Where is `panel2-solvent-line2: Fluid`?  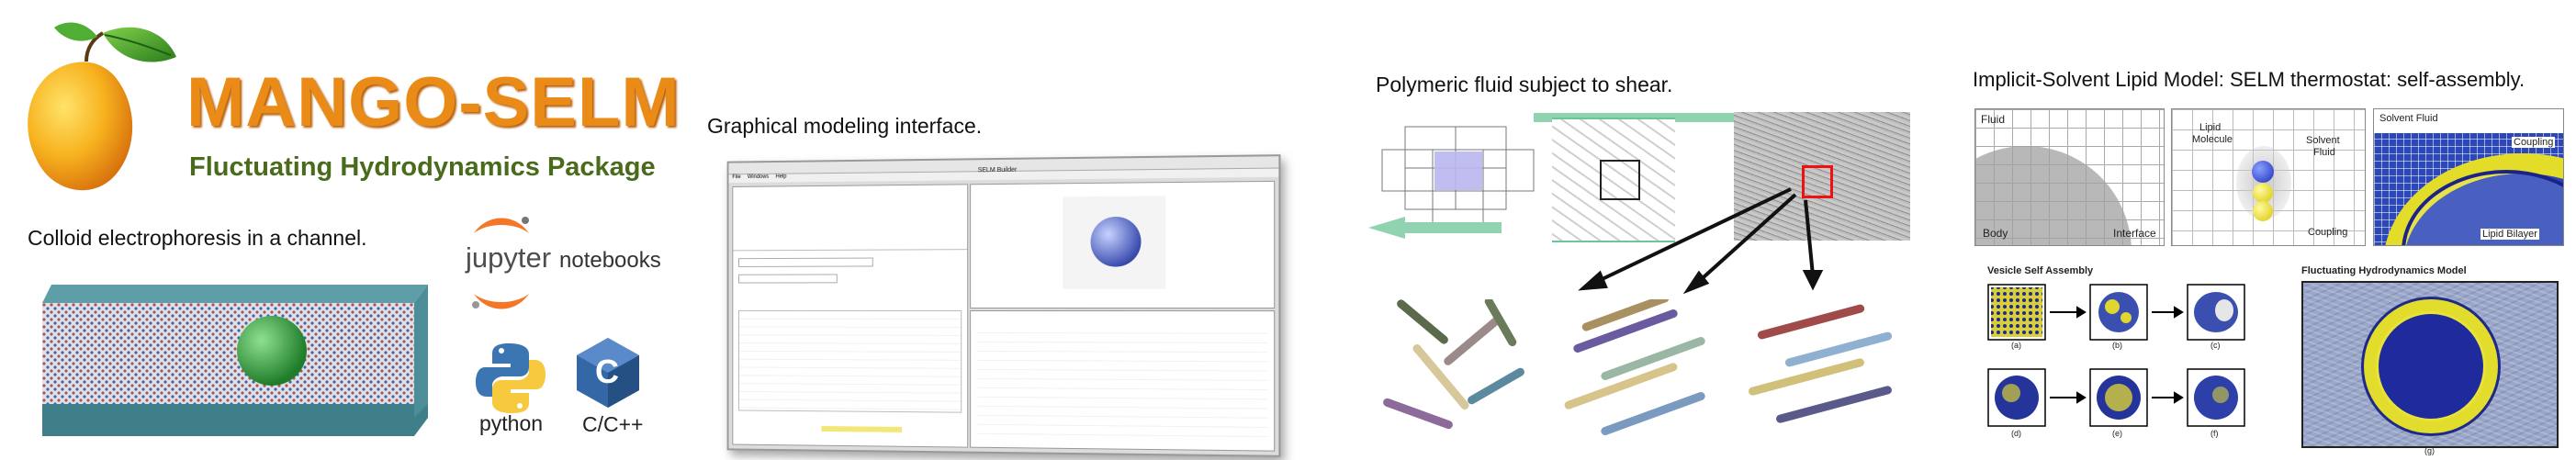 panel2-solvent-line2: Fluid is located at coordinates (2324, 152).